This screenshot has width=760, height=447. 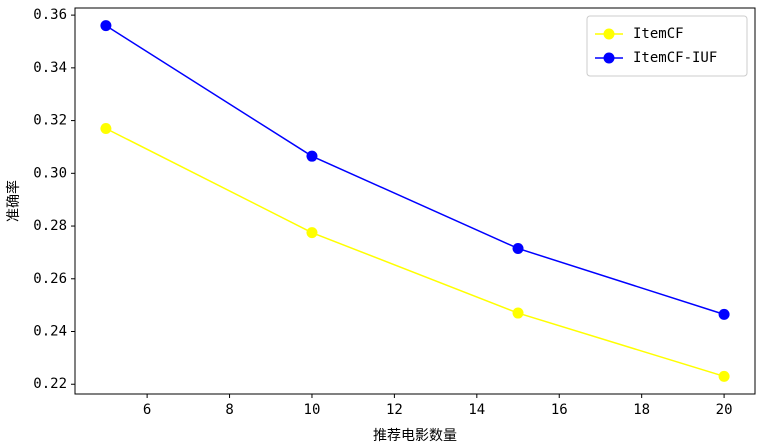 I want to click on y-tick-label: 0.28, so click(x=50, y=226).